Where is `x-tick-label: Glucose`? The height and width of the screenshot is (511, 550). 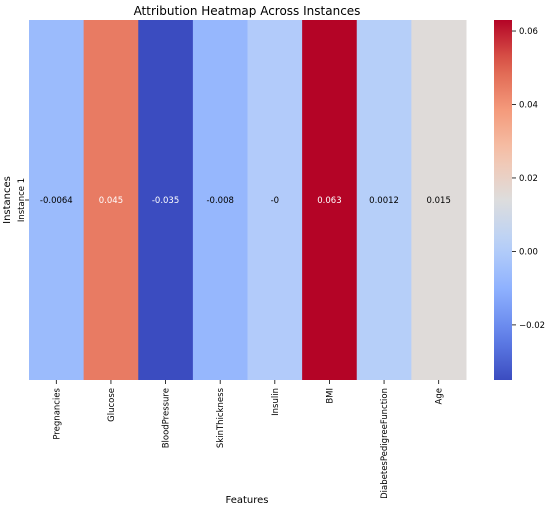
x-tick-label: Glucose is located at coordinates (112, 405).